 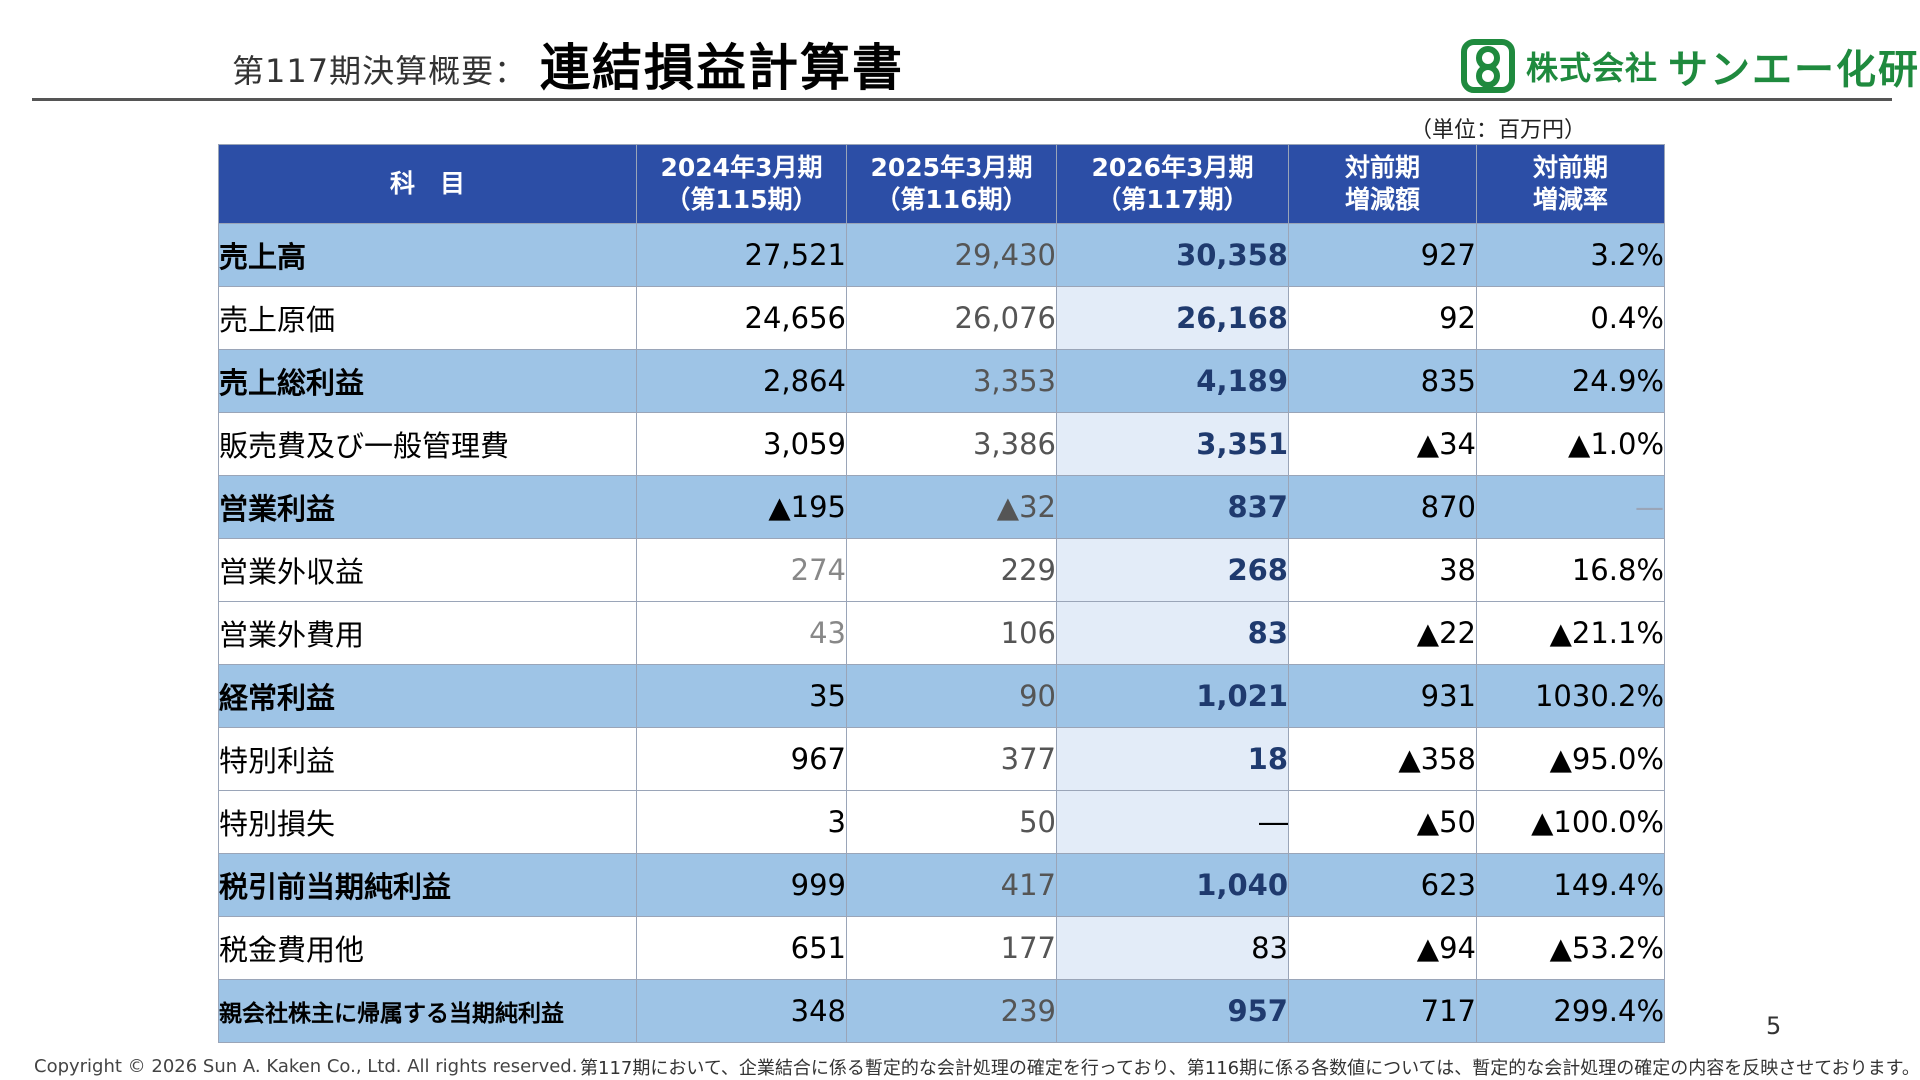 I want to click on value-fy116: 90, so click(x=951, y=696).